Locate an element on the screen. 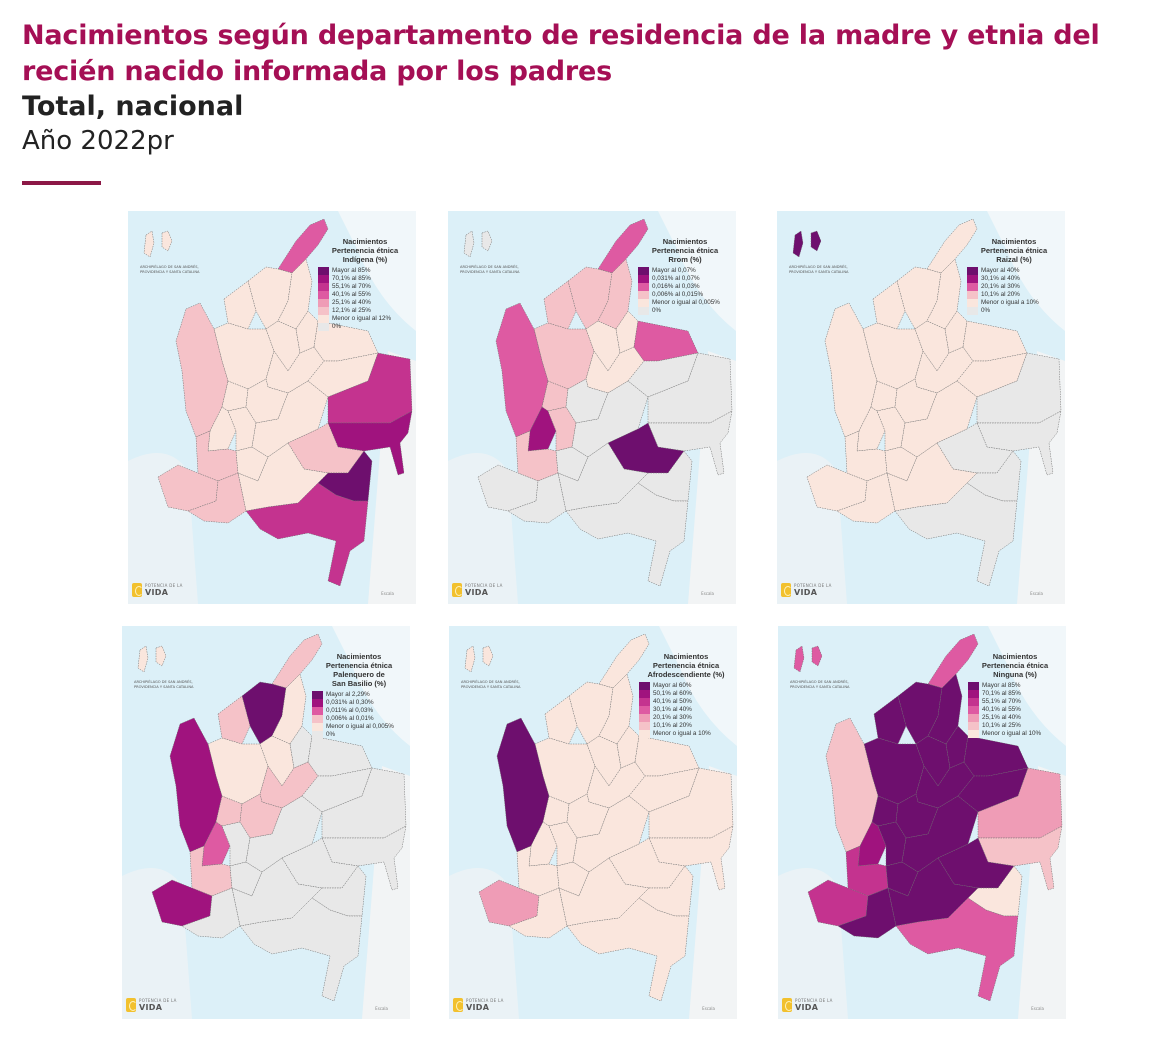  legend-label: 25,1% al 40% is located at coordinates (351, 302).